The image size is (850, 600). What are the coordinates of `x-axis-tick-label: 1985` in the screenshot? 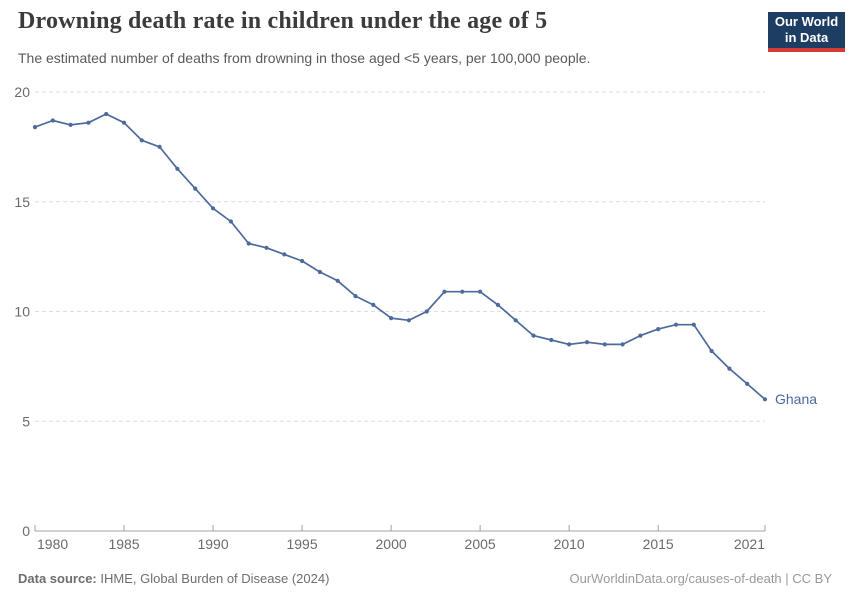 It's located at (123, 544).